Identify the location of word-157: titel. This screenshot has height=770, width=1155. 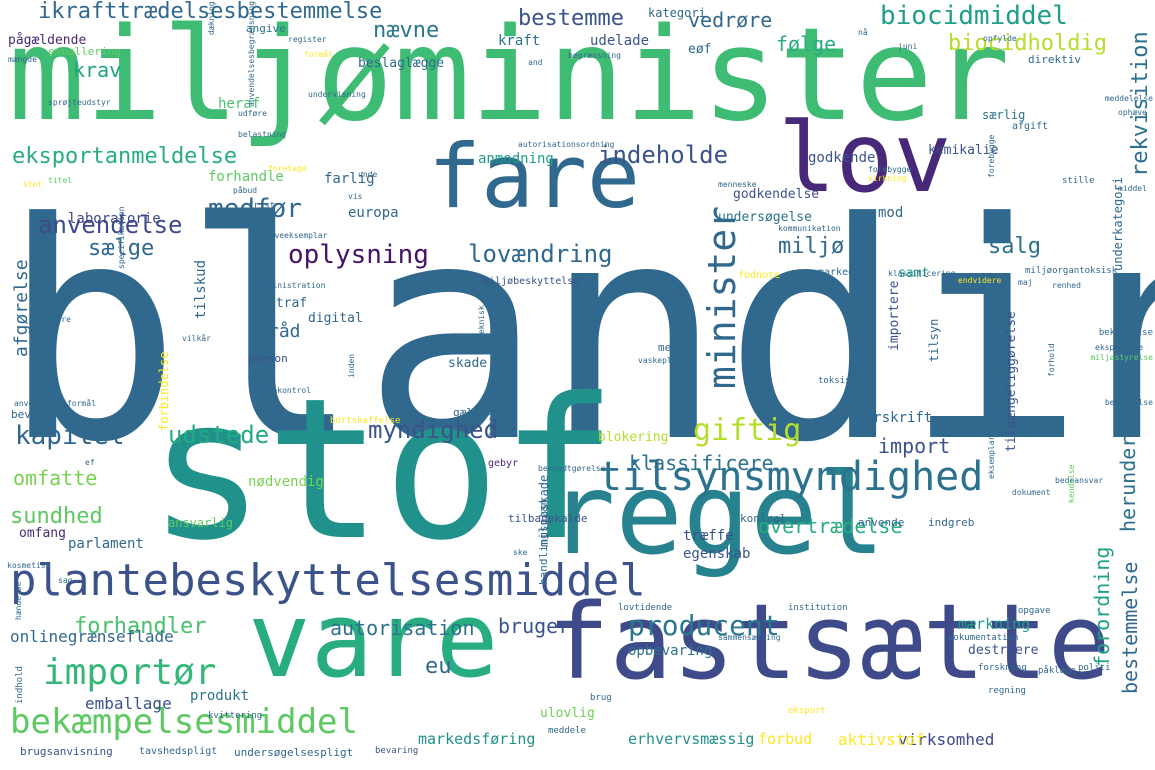
(60, 181).